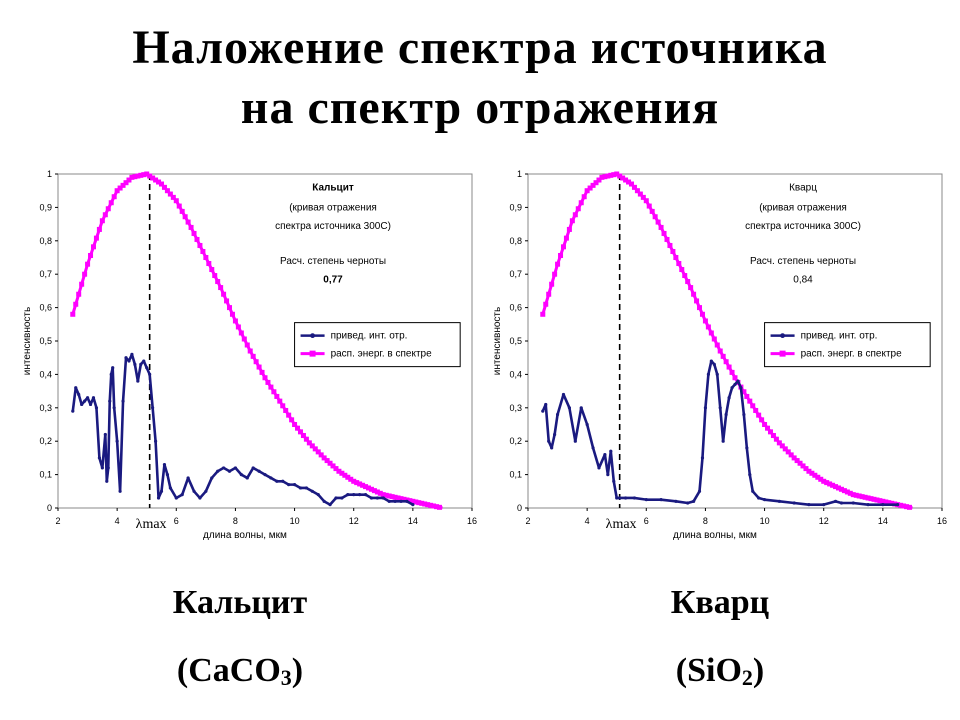 This screenshot has height=720, width=960. I want to click on annotation-line: 0,77, so click(333, 280).